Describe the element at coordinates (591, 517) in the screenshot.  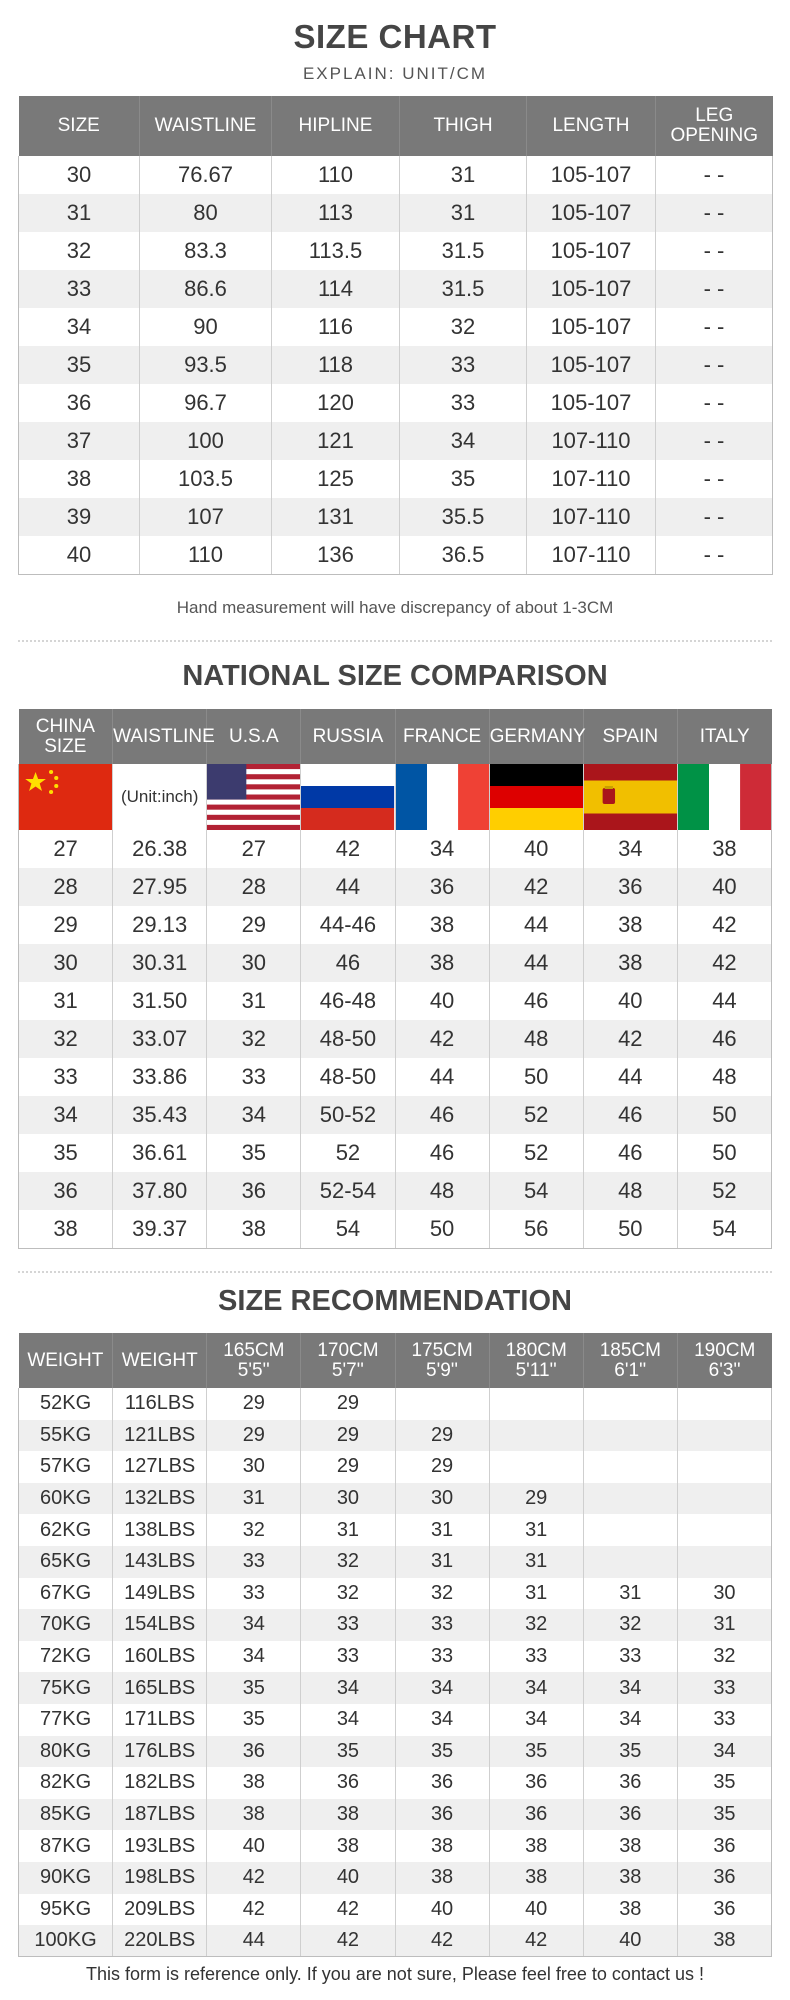
I see `table-cell: 107-110` at that location.